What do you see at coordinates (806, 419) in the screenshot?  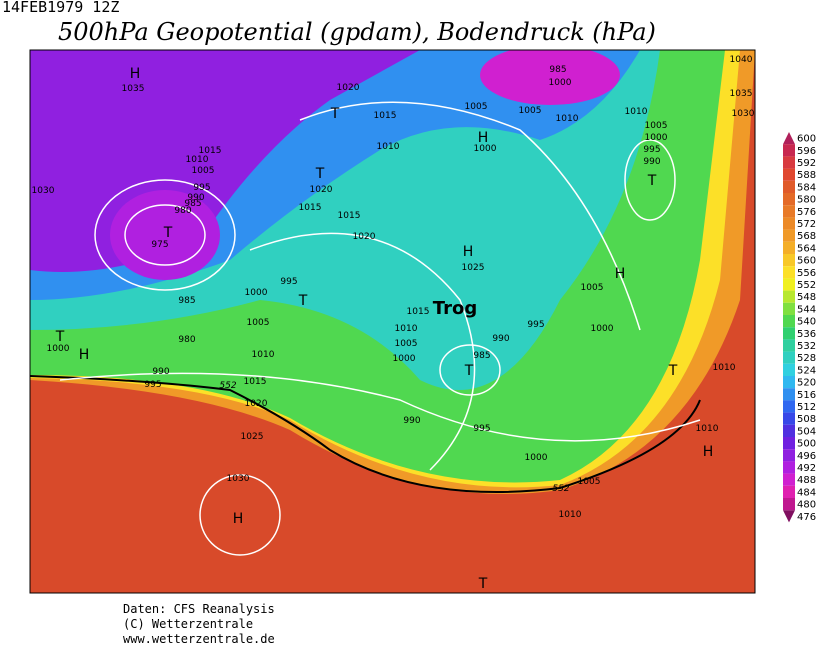 I see `colorbar-label: 508` at bounding box center [806, 419].